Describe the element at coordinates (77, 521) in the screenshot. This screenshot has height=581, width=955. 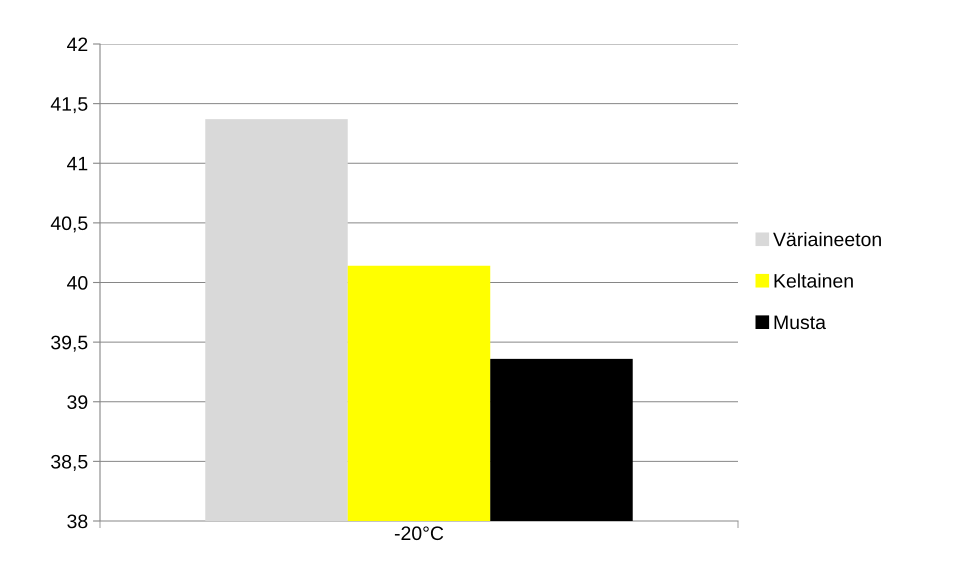
I see `y-tick-label: 38` at that location.